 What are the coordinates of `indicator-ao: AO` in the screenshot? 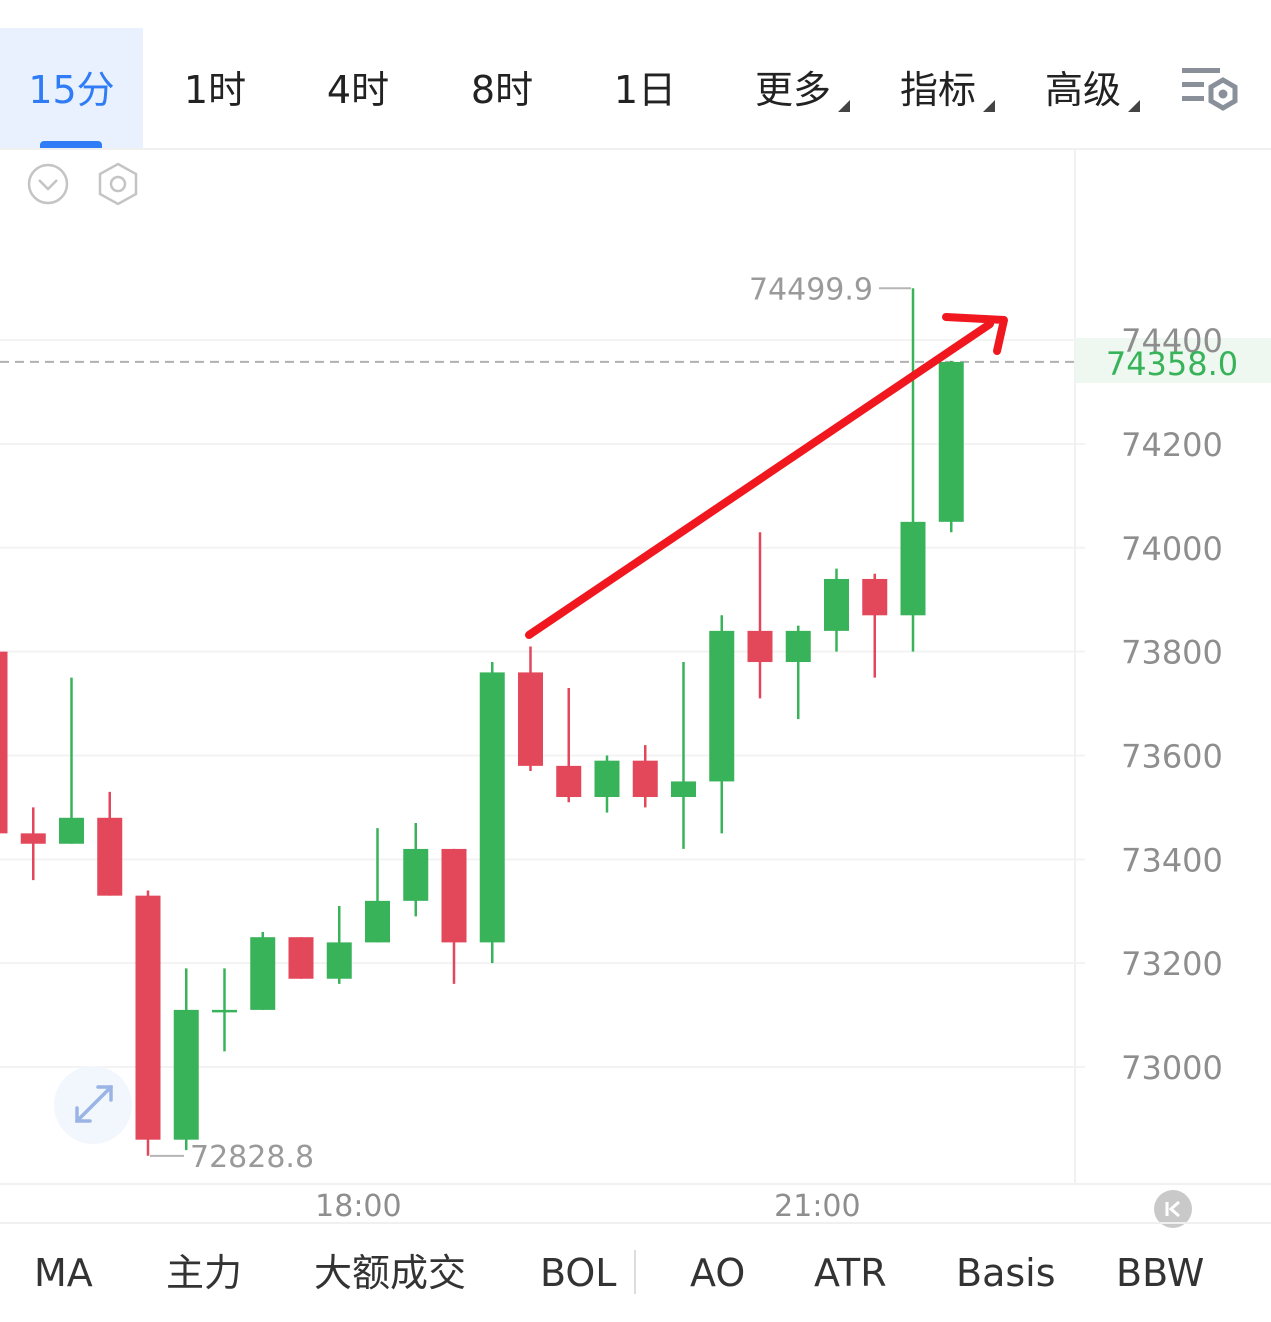 It's located at (718, 1273).